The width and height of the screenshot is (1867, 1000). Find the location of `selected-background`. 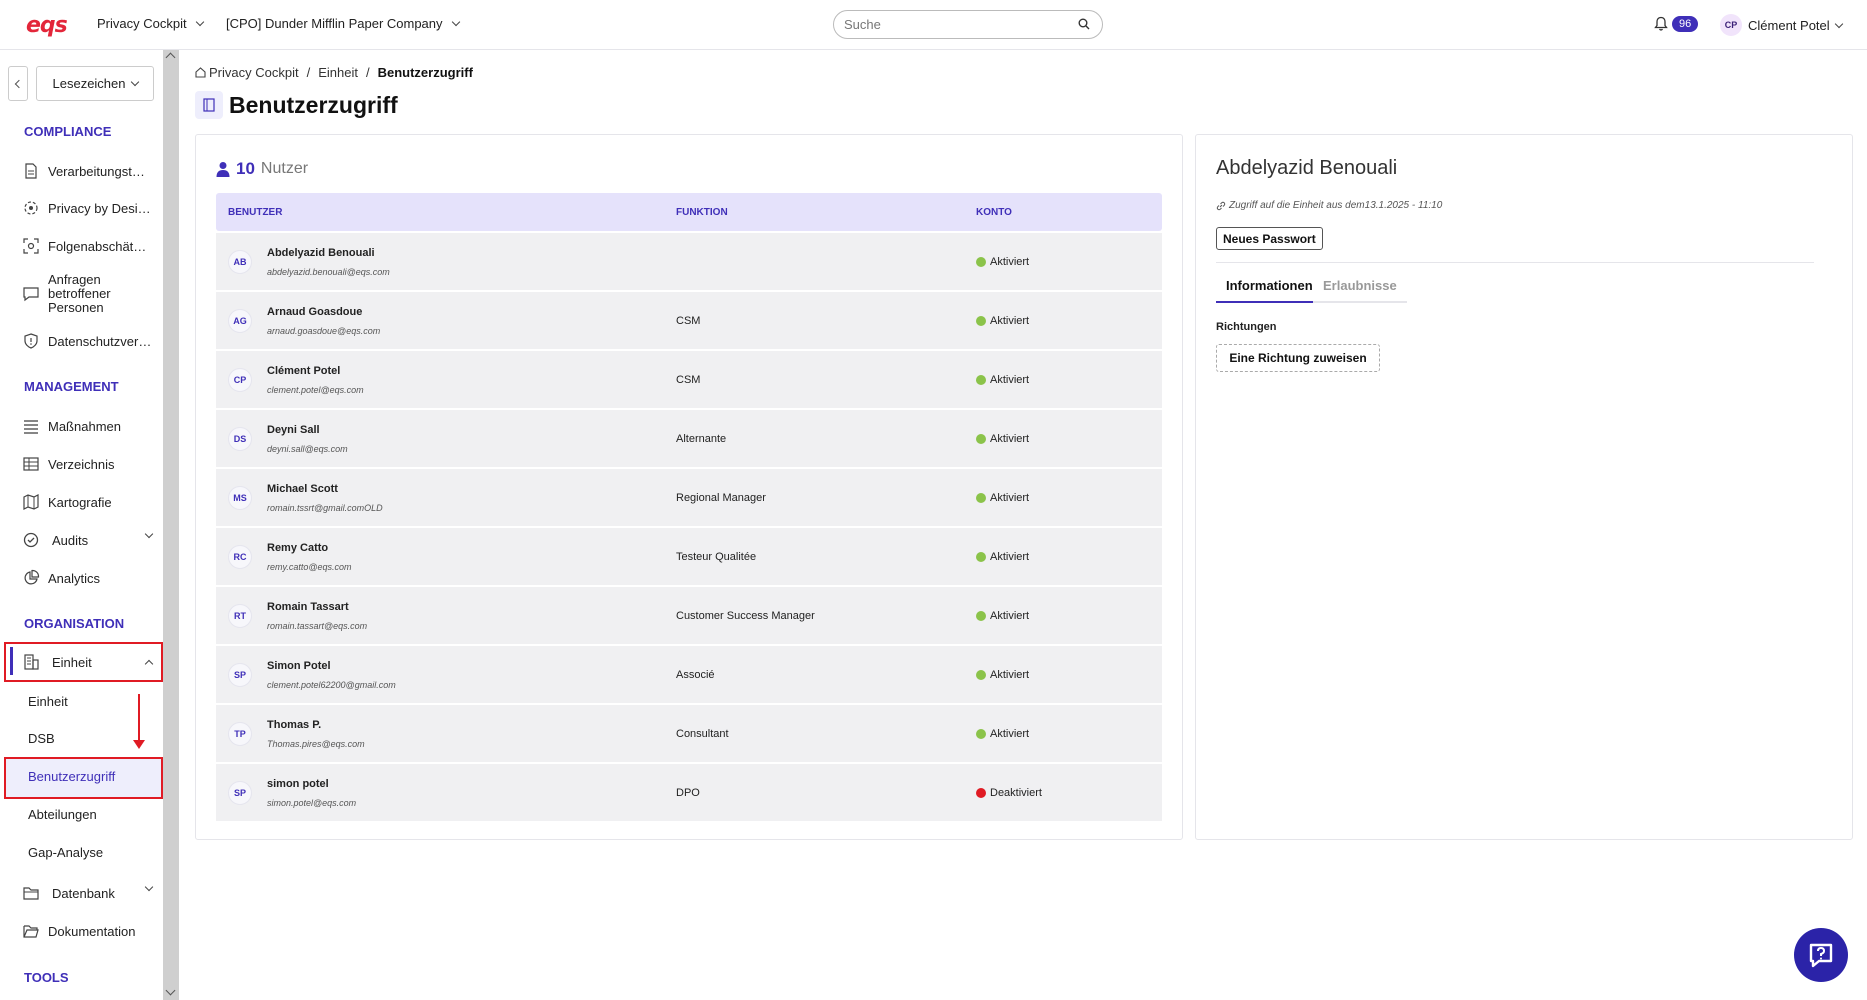

selected-background is located at coordinates (83, 778).